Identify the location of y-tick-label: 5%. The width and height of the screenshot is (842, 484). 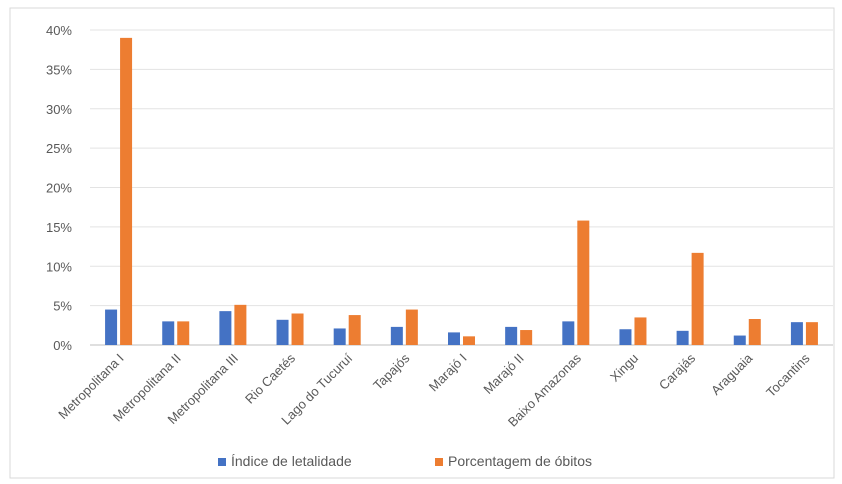
(62, 306).